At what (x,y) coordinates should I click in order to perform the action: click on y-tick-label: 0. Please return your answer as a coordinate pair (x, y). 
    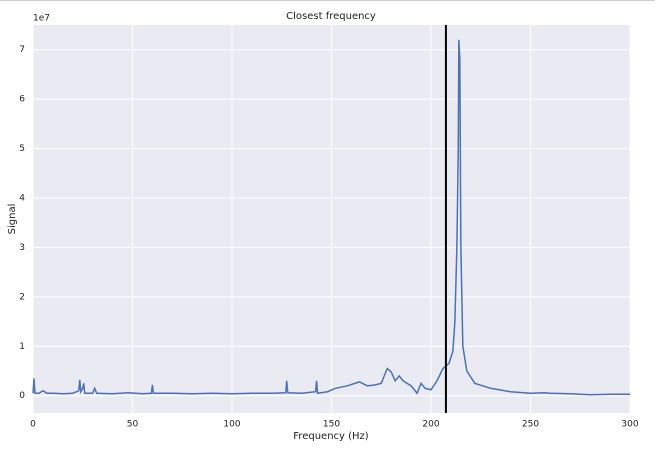
    Looking at the image, I should click on (22, 396).